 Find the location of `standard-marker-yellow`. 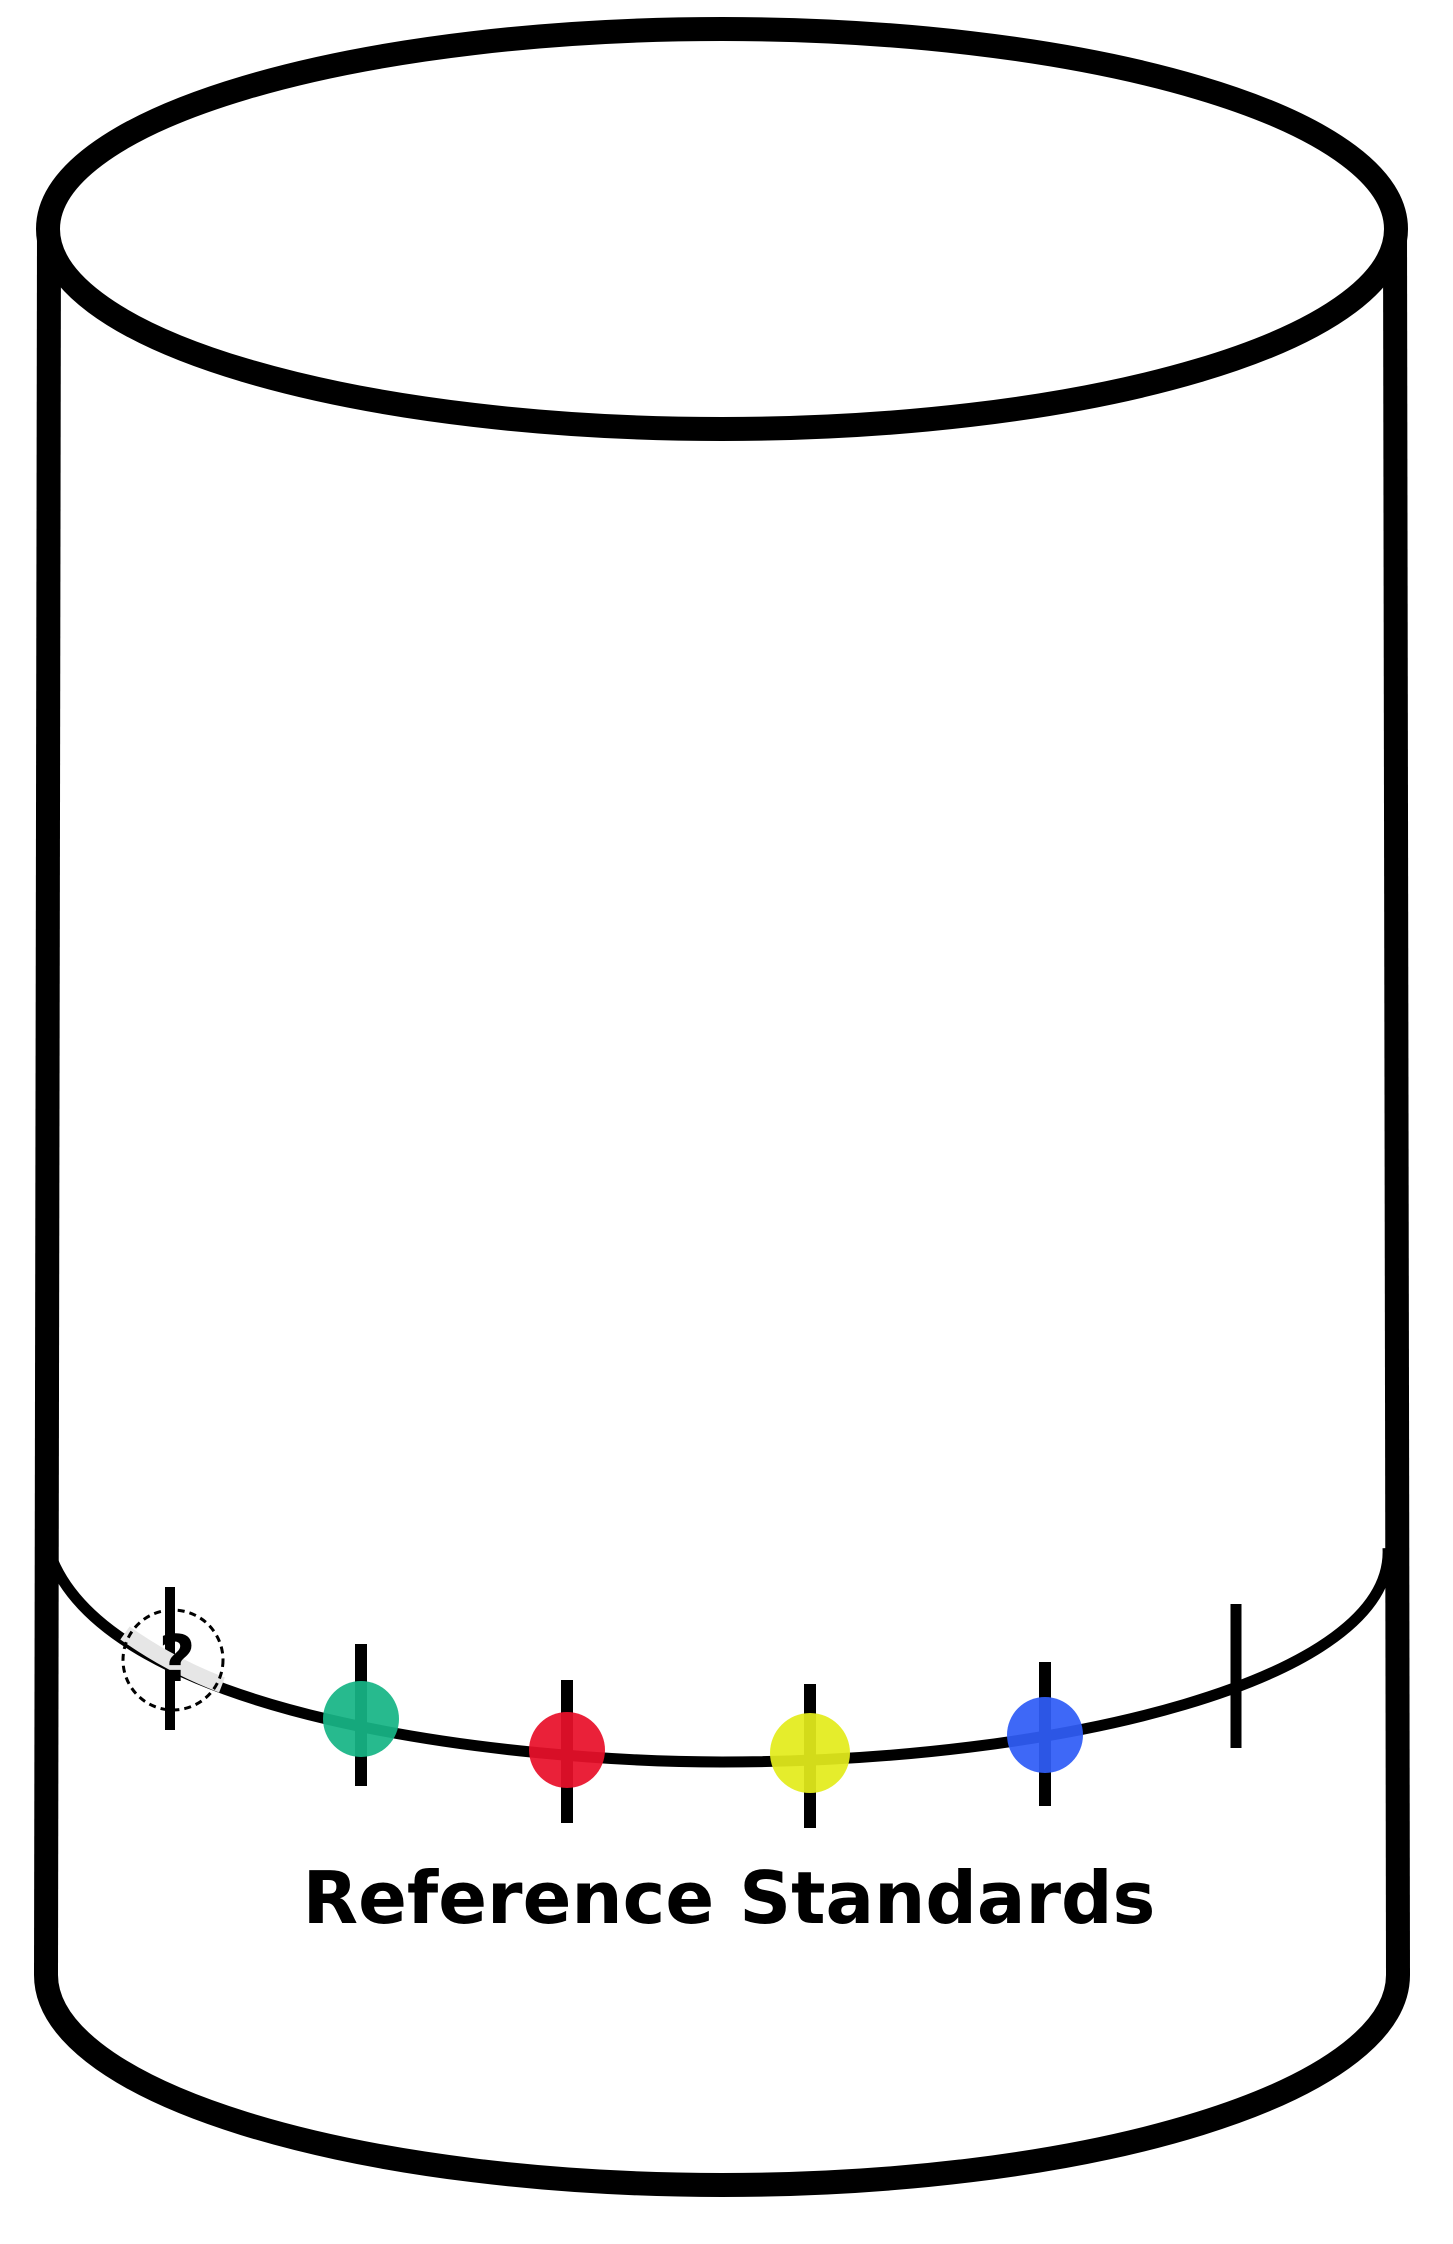

standard-marker-yellow is located at coordinates (810, 1756).